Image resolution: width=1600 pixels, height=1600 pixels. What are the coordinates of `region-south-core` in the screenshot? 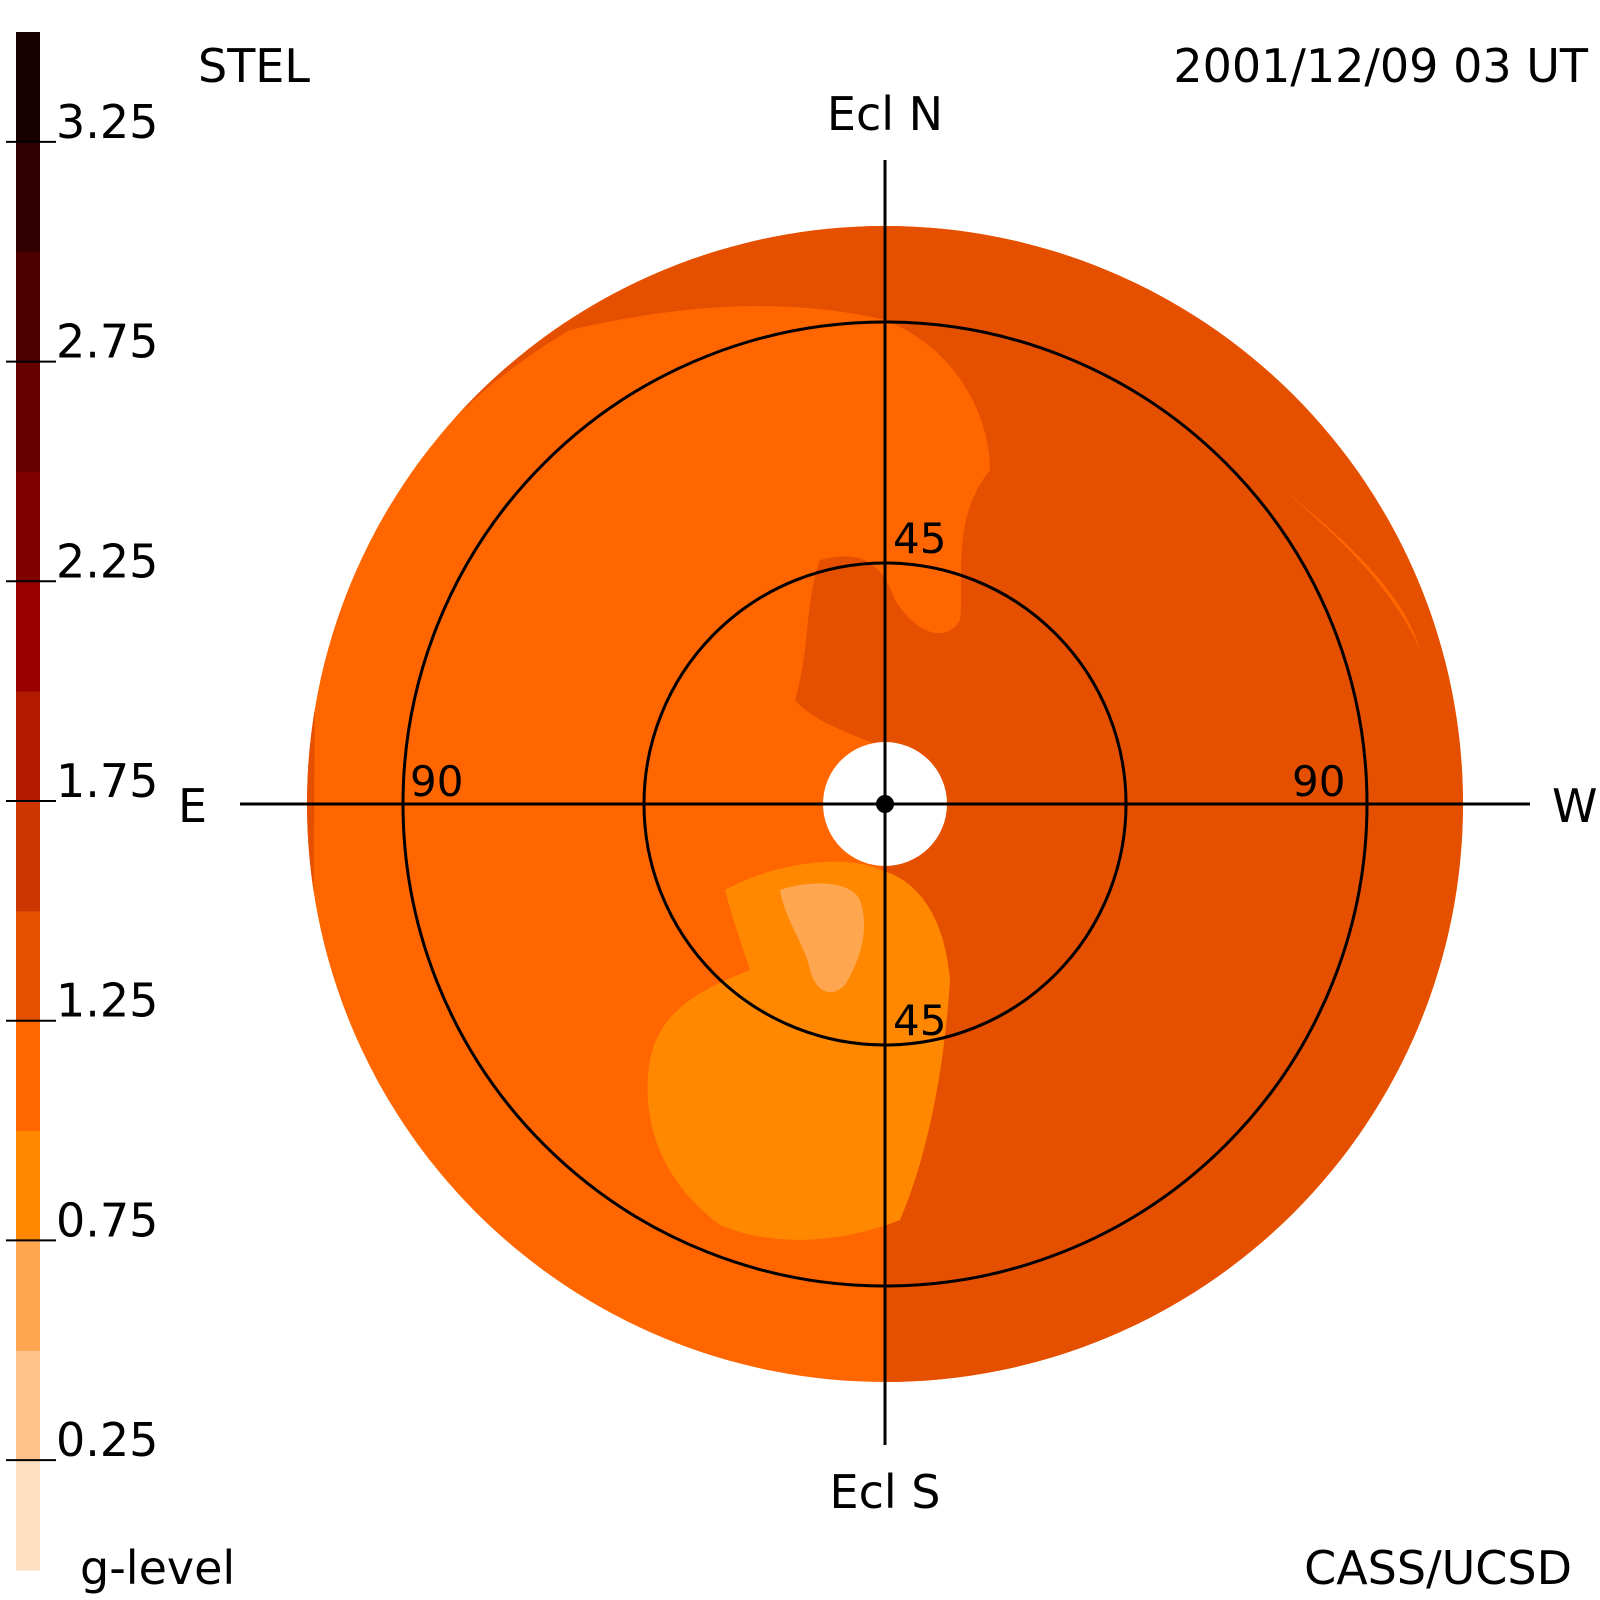 It's located at (822, 938).